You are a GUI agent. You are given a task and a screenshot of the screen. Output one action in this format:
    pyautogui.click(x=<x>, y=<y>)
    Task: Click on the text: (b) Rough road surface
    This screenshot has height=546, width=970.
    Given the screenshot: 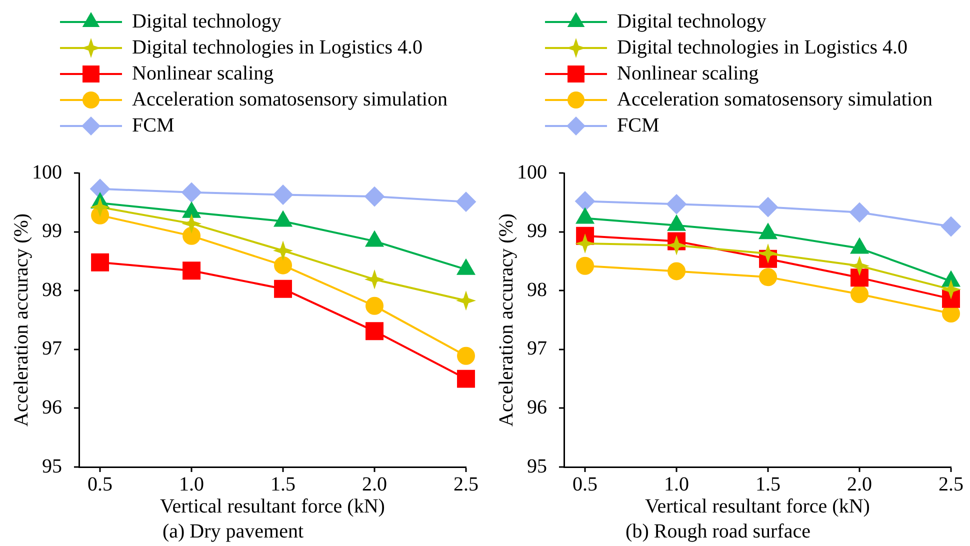 What is the action you would take?
    pyautogui.click(x=718, y=531)
    